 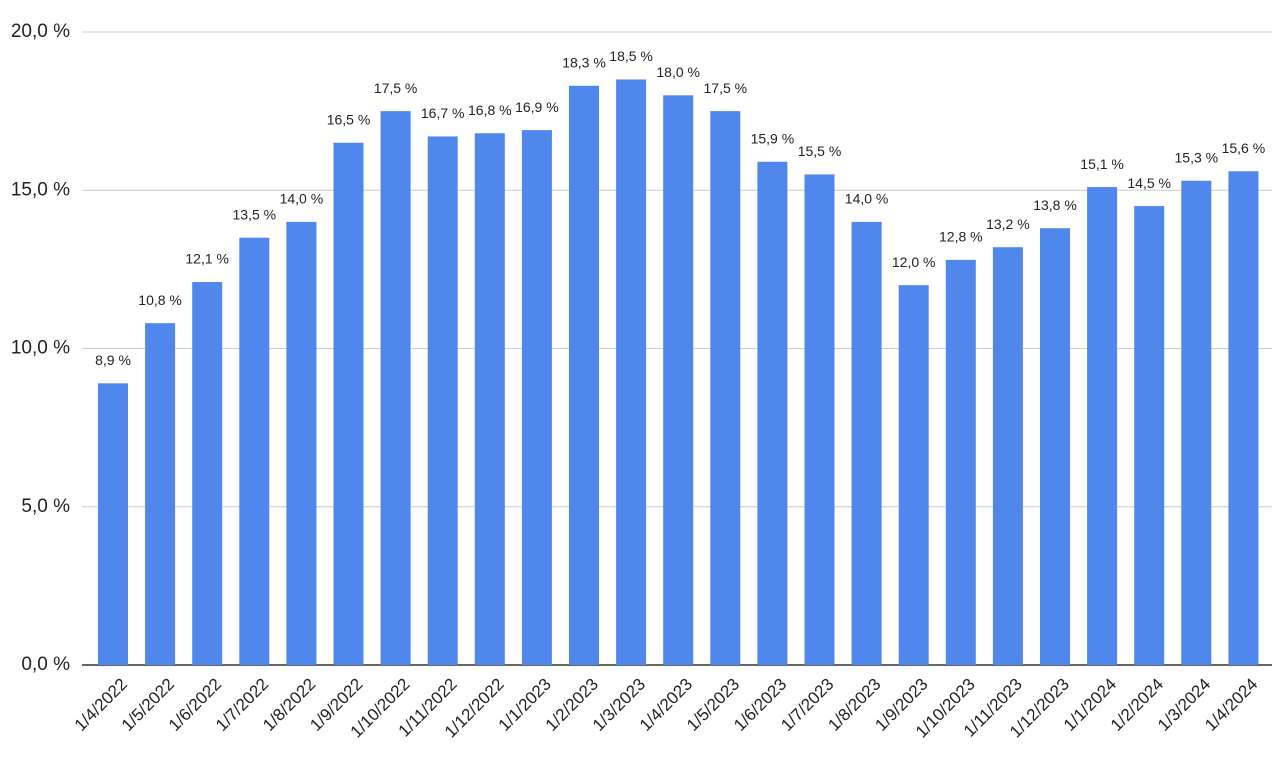 I want to click on value-label: 14,5 %, so click(x=1149, y=183).